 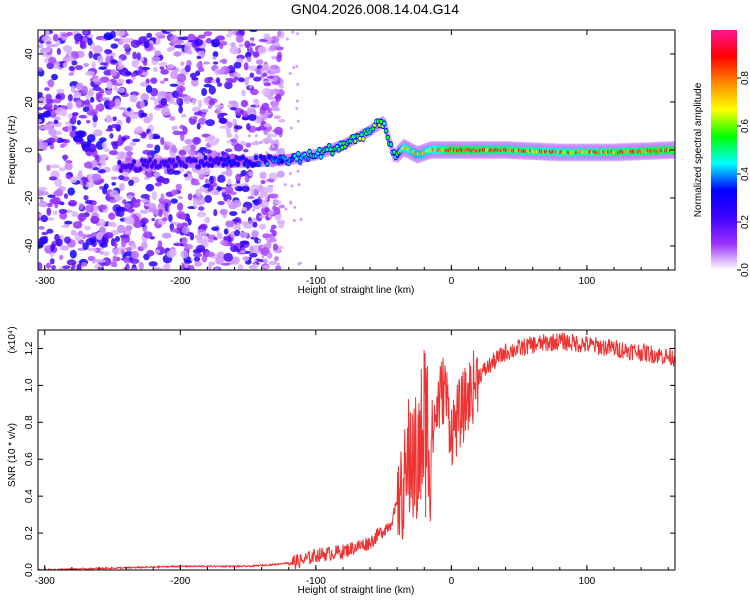 I want to click on spectrogram-y-label: Frequency (Hz), so click(x=12, y=150).